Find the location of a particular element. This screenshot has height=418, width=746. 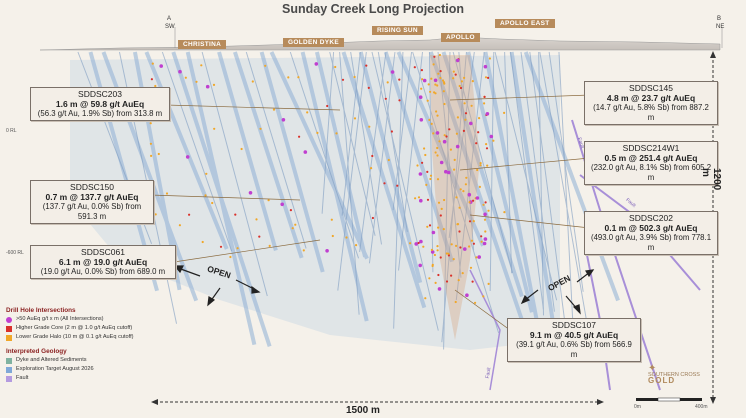

callout-detail: (137.7 g/t Au, 0.0% Sb) from 591.3 m is located at coordinates (92, 211).